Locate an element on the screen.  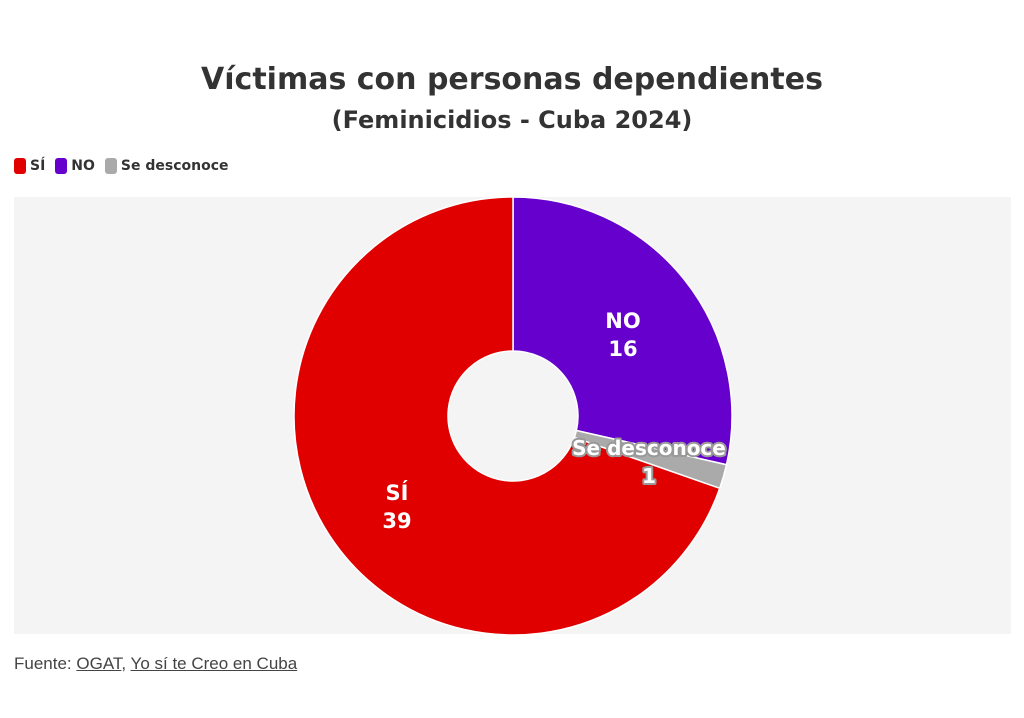
legend-label-si: SÍ is located at coordinates (38, 166).